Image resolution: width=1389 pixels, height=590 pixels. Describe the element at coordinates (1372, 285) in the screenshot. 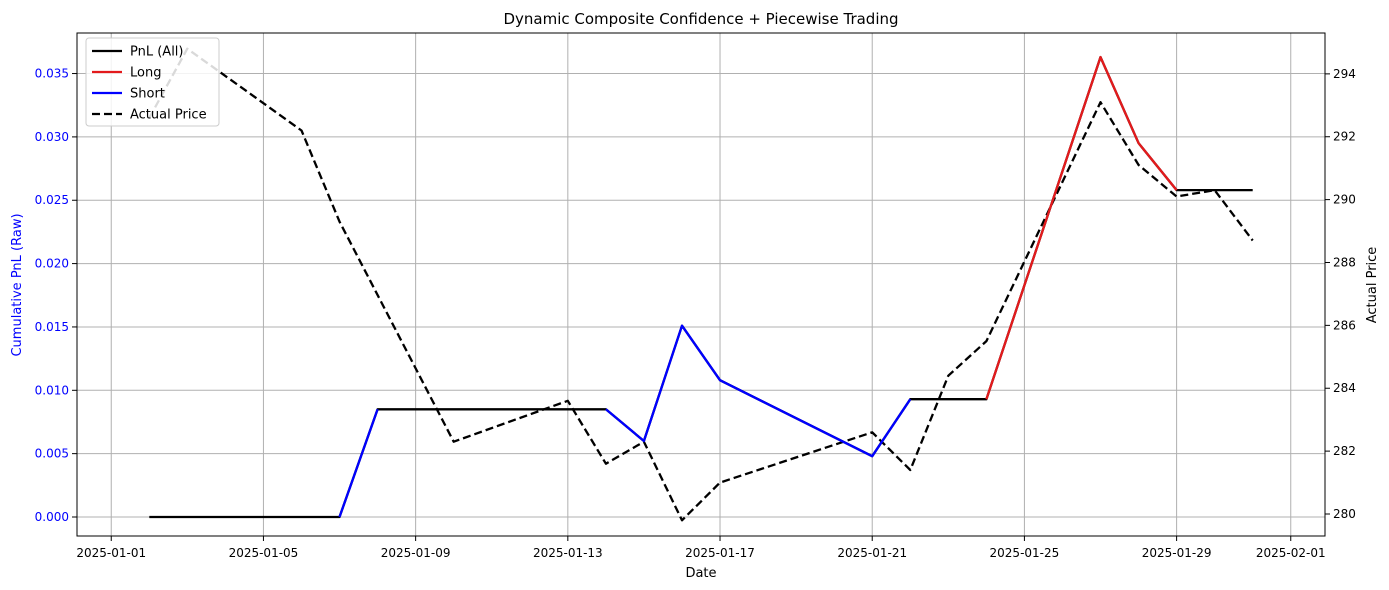

I see `y-axis-right-label: Actual Price` at that location.